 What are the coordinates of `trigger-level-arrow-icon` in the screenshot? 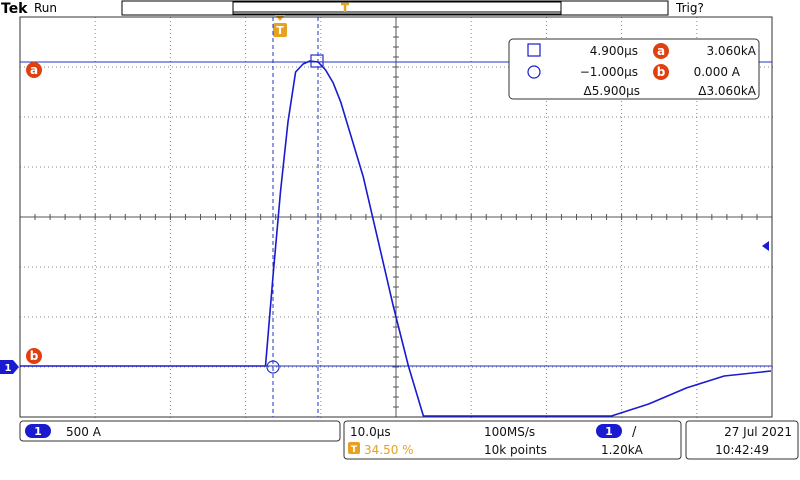 It's located at (765, 246).